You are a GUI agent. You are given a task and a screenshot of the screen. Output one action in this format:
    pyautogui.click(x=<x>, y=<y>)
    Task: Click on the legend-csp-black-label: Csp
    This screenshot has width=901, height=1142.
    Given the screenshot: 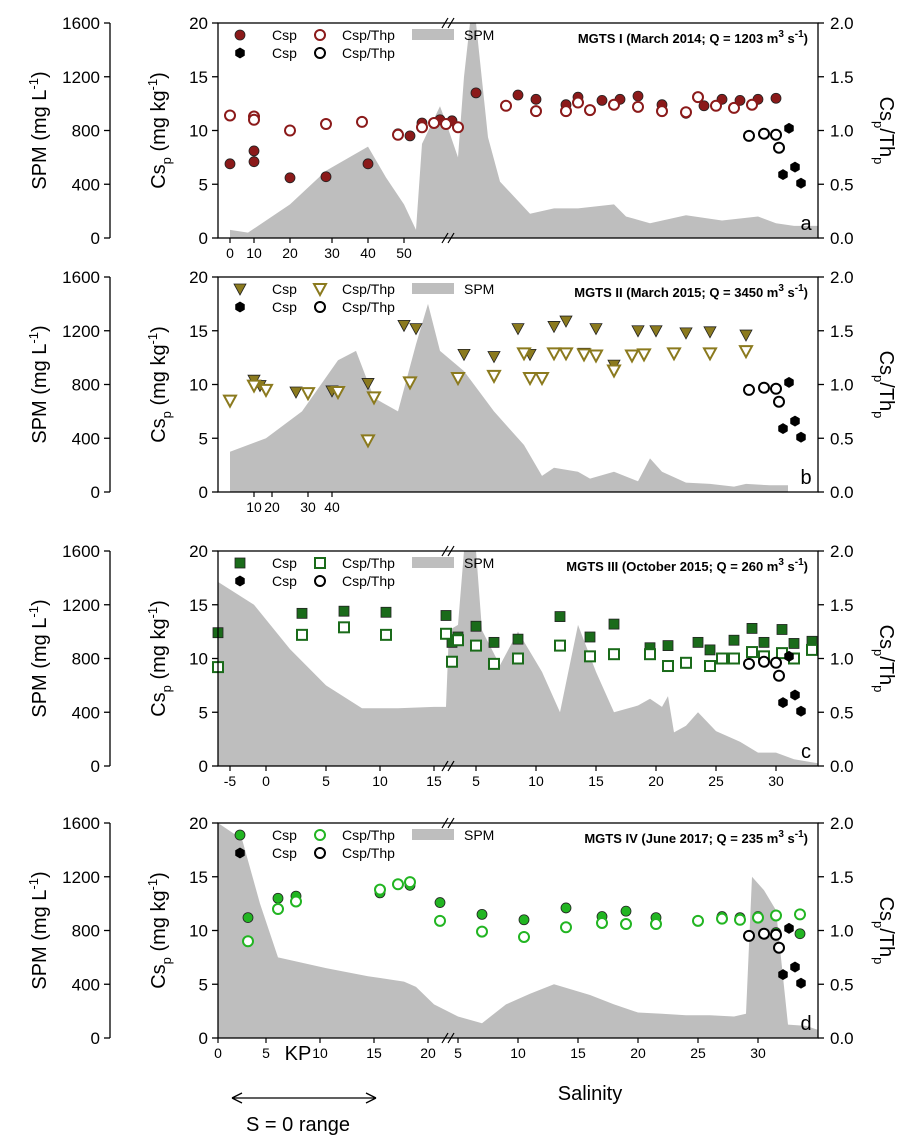 What is the action you would take?
    pyautogui.click(x=284, y=853)
    